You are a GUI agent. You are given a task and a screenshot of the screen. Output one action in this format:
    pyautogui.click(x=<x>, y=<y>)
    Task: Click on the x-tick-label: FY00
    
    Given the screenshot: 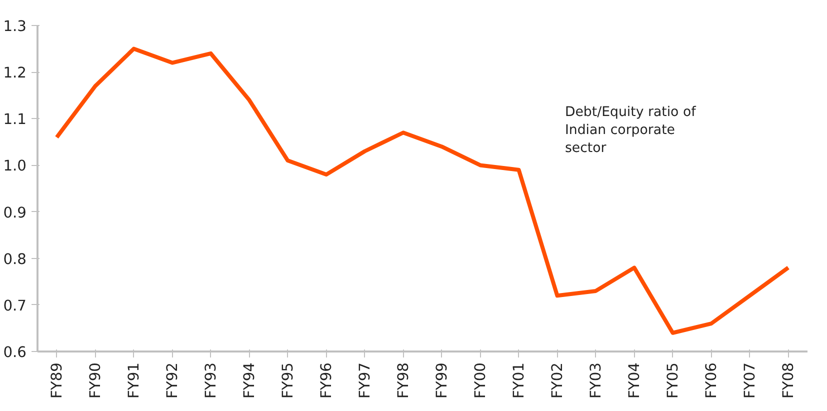 What is the action you would take?
    pyautogui.click(x=480, y=380)
    